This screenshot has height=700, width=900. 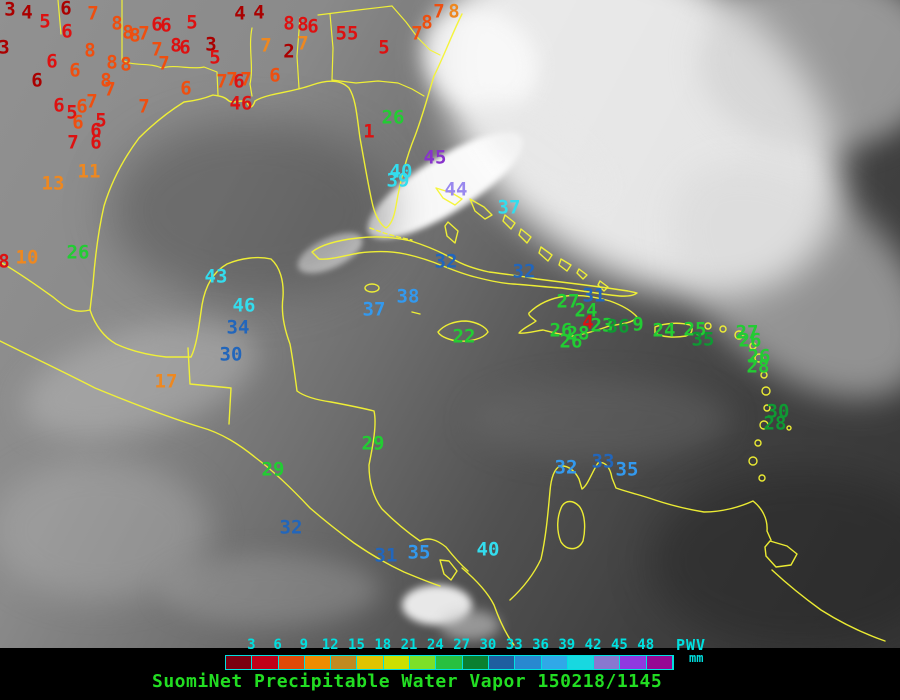 What do you see at coordinates (435, 645) in the screenshot?
I see `colorbar-tick: 24` at bounding box center [435, 645].